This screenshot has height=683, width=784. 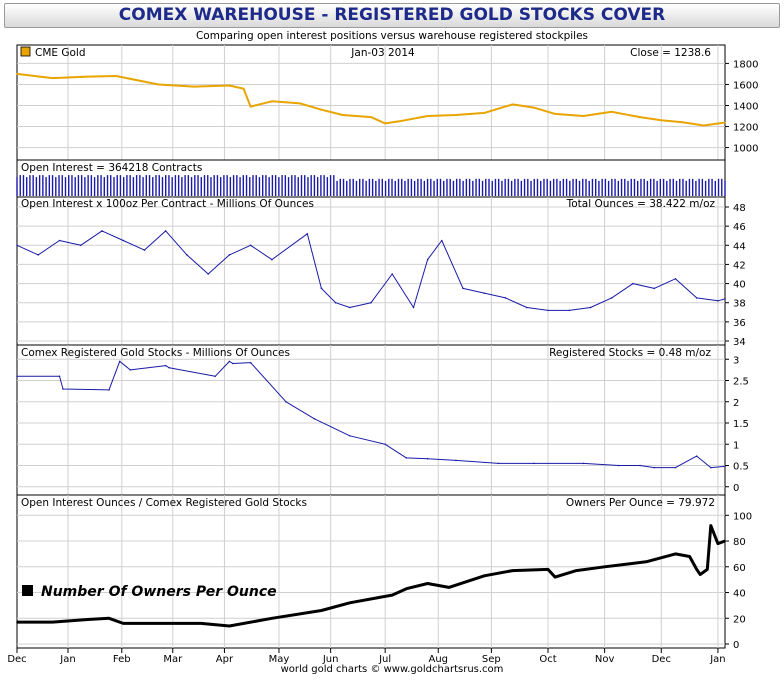 What do you see at coordinates (159, 592) in the screenshot?
I see `owners-legend-label: Number Of Owners Per Ounce` at bounding box center [159, 592].